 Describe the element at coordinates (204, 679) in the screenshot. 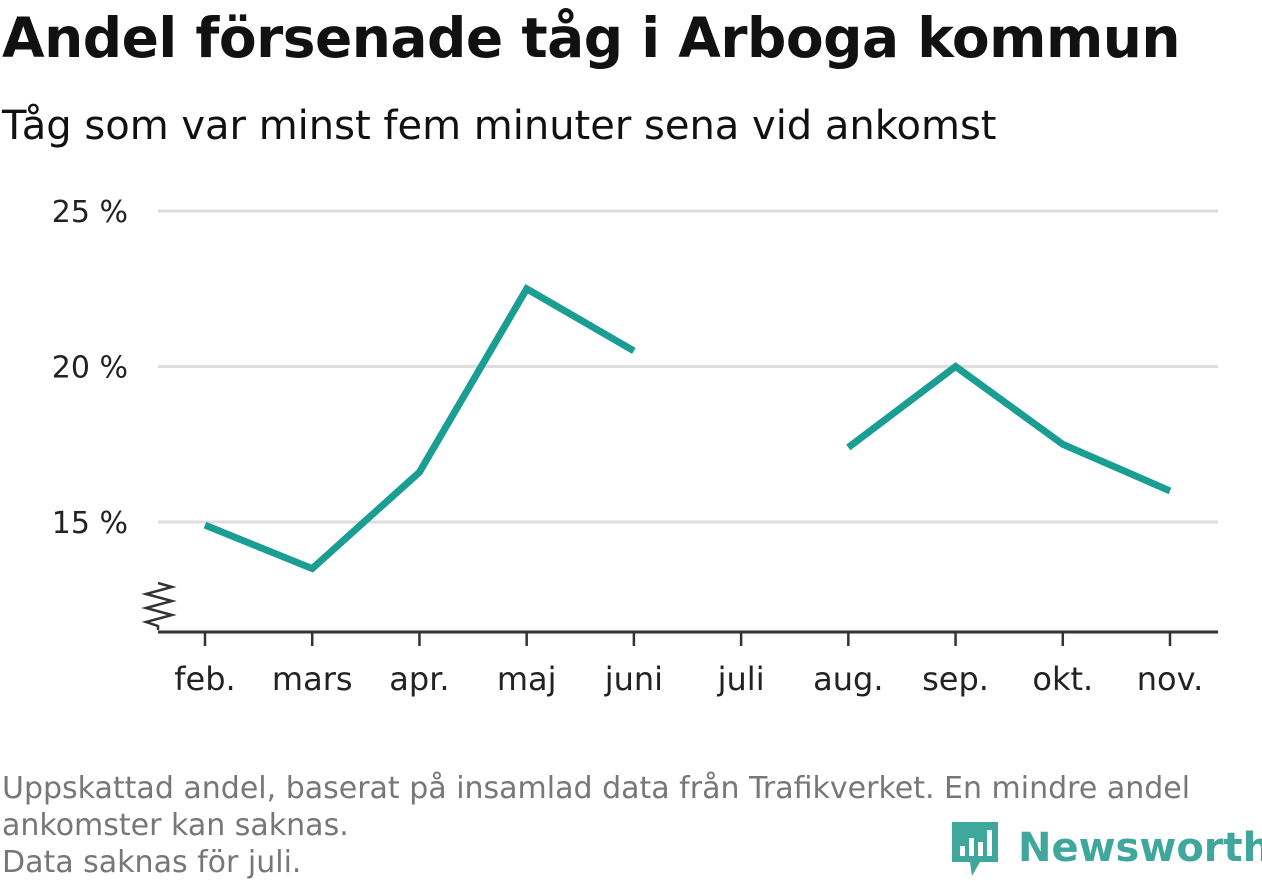

I see `x-tick-label: feb.` at that location.